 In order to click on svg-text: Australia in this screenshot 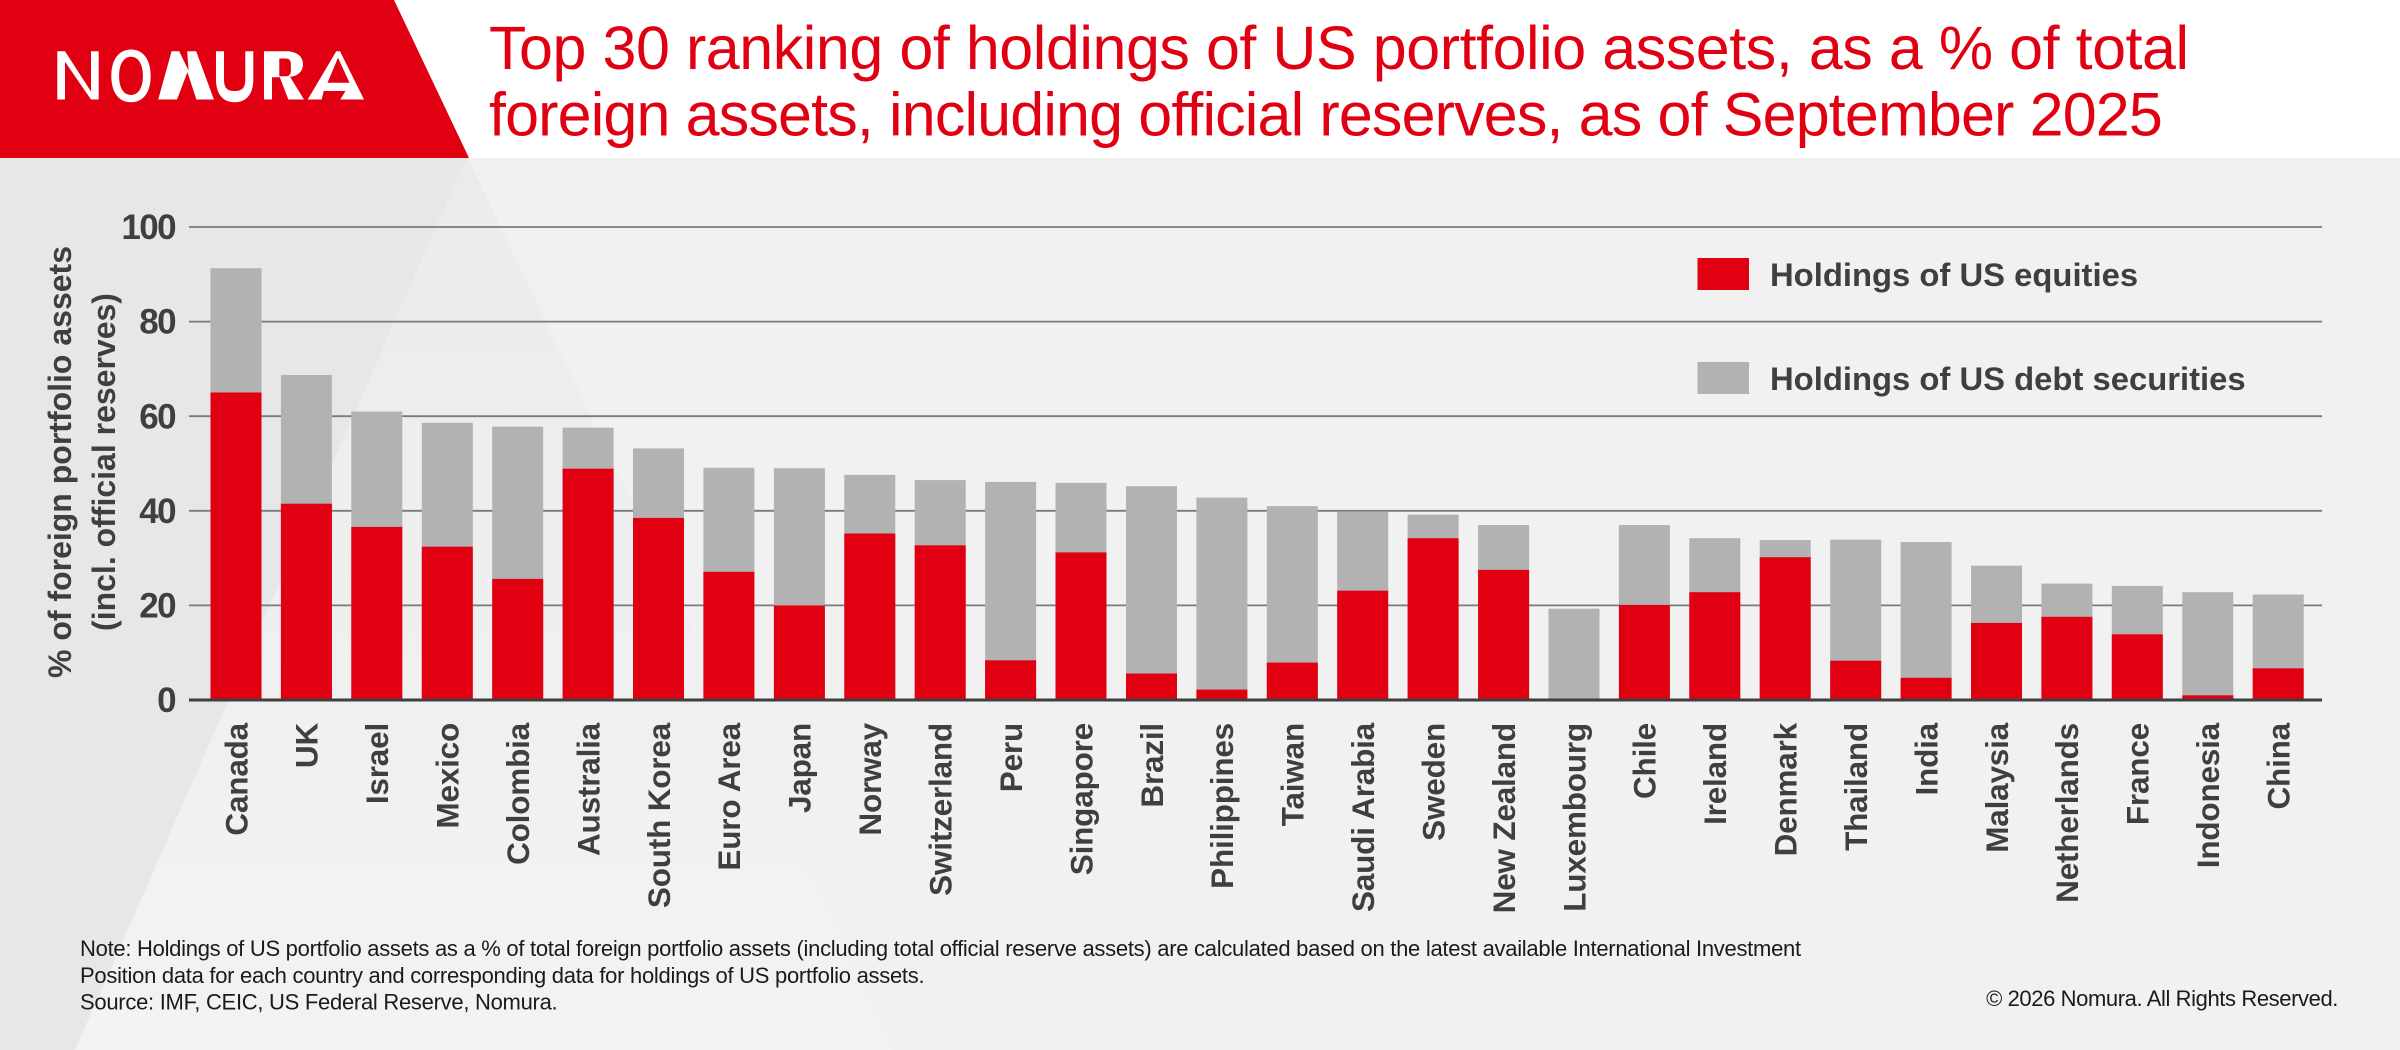, I will do `click(588, 789)`.